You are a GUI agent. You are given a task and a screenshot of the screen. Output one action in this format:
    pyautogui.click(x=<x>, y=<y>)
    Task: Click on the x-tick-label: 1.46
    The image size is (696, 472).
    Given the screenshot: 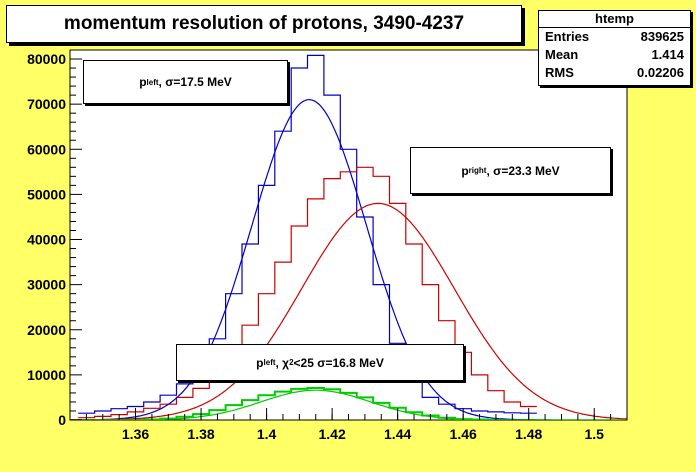 What is the action you would take?
    pyautogui.click(x=463, y=434)
    